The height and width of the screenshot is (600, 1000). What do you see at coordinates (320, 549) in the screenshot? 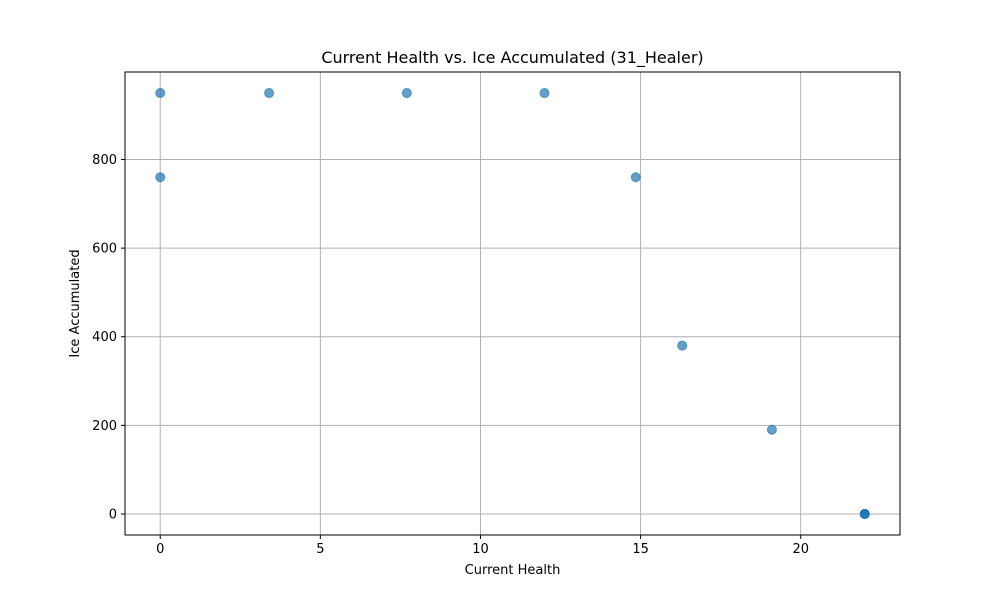
I see `x-tick-label: 5` at bounding box center [320, 549].